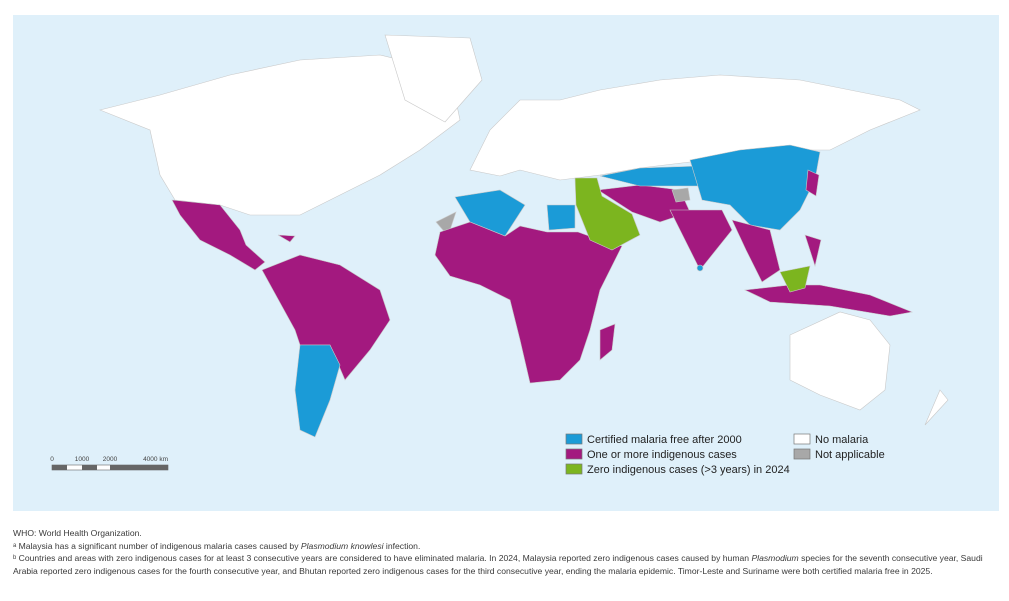  Describe the element at coordinates (286, 238) in the screenshot. I see `caribbean` at that location.